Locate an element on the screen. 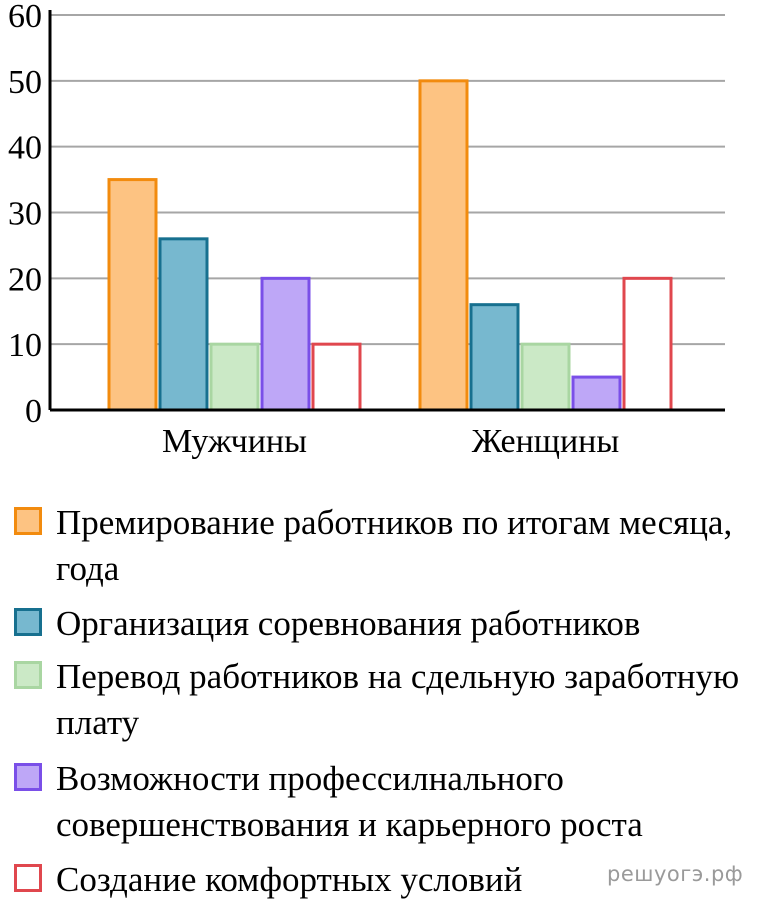 This screenshot has width=767, height=904. category-label: Женщины is located at coordinates (546, 441).